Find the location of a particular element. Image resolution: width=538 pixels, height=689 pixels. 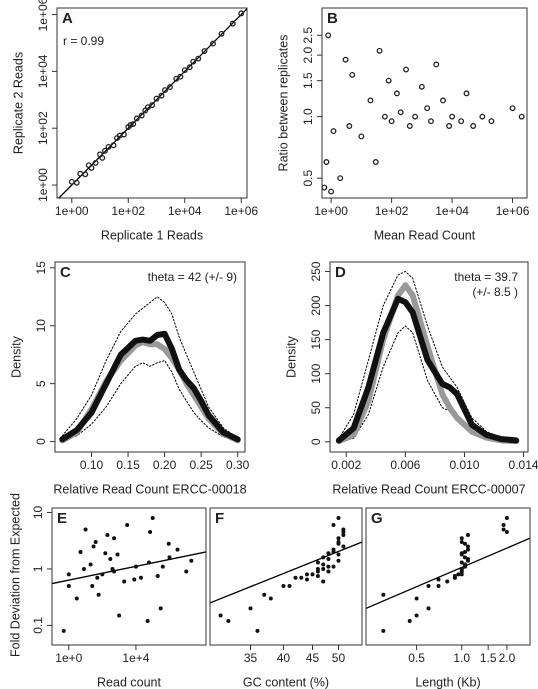

x-axis-title: Mean Read Count is located at coordinates (425, 235).